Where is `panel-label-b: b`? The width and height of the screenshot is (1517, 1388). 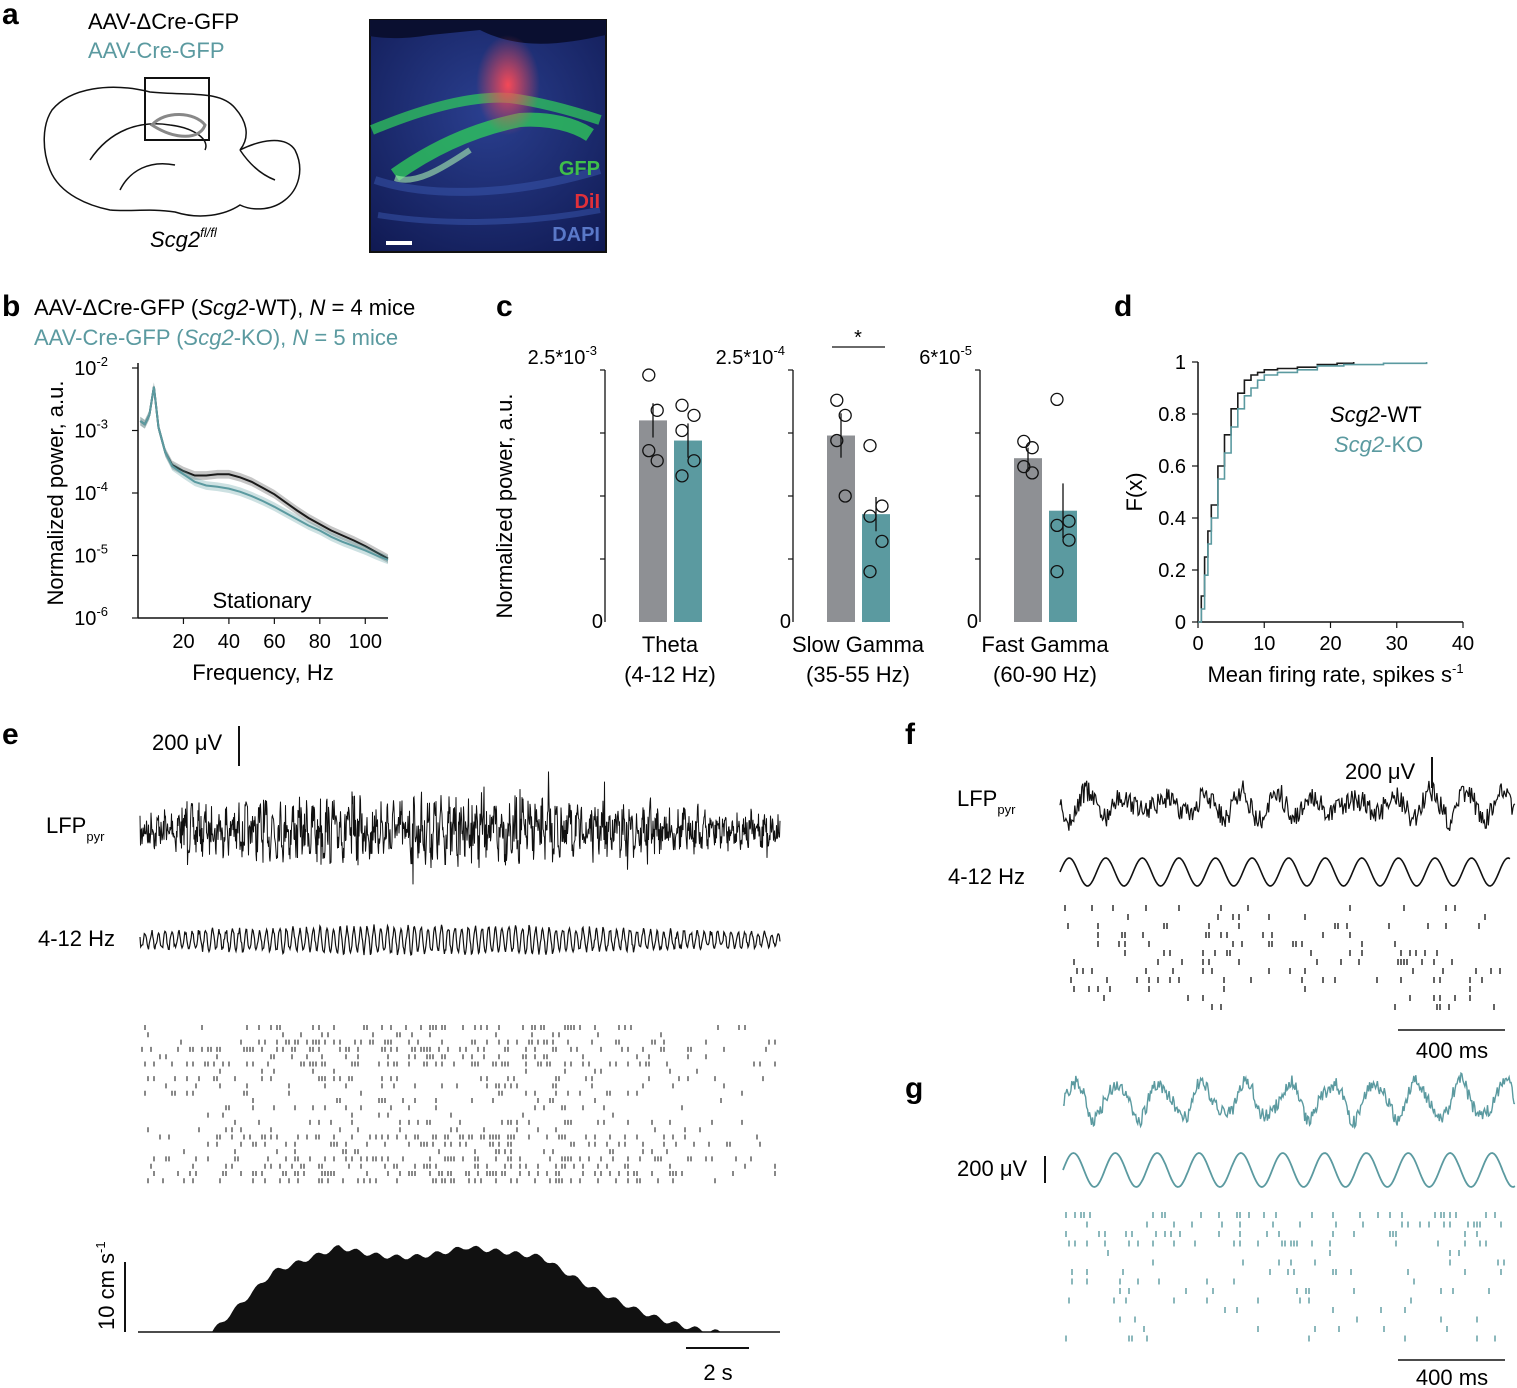
panel-label-b: b is located at coordinates (11, 306).